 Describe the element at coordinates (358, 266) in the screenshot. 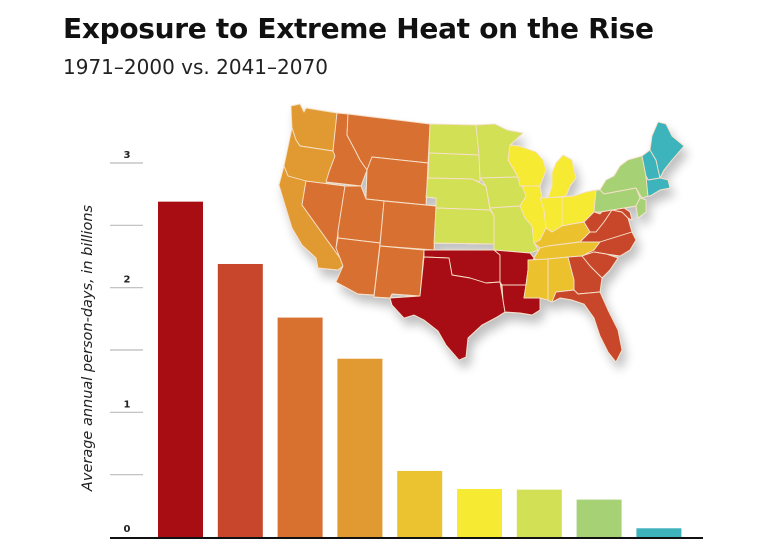

I see `state-arizona` at that location.